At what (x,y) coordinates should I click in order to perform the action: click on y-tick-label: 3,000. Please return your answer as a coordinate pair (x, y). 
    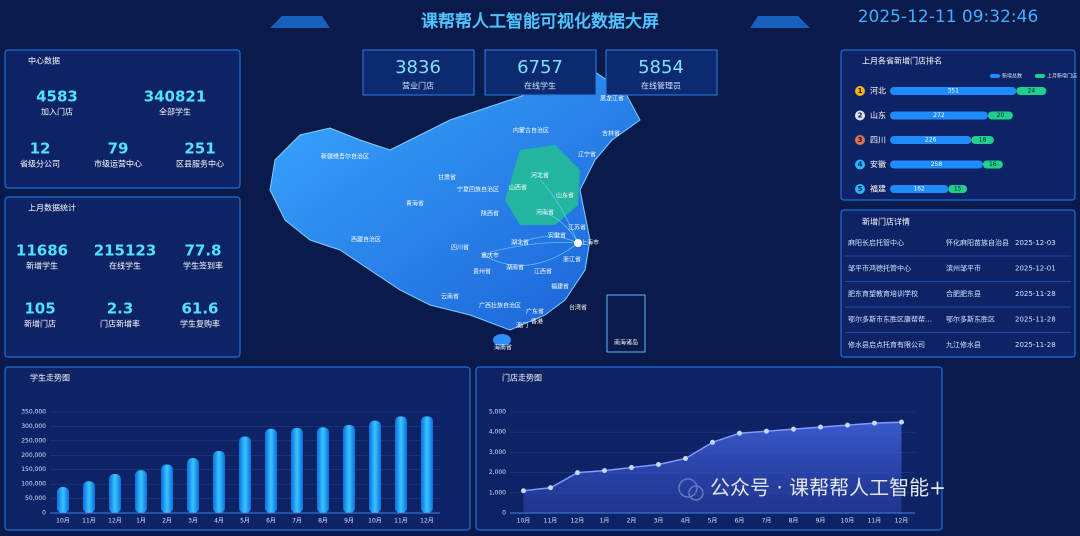
    Looking at the image, I should click on (497, 452).